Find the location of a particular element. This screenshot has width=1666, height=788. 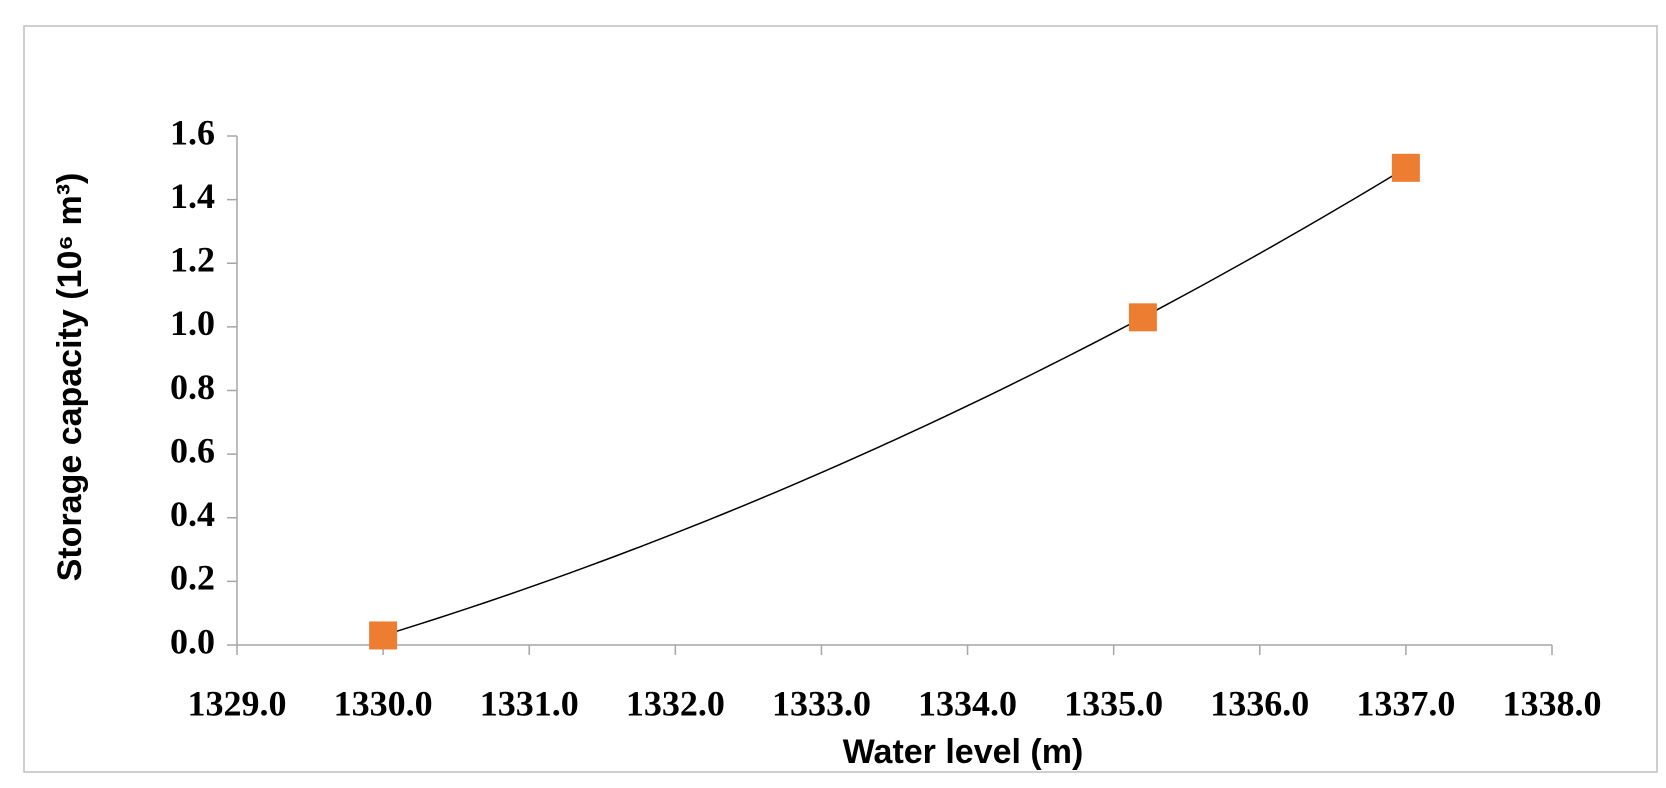

y-tick-label: 1.4 is located at coordinates (192, 196).